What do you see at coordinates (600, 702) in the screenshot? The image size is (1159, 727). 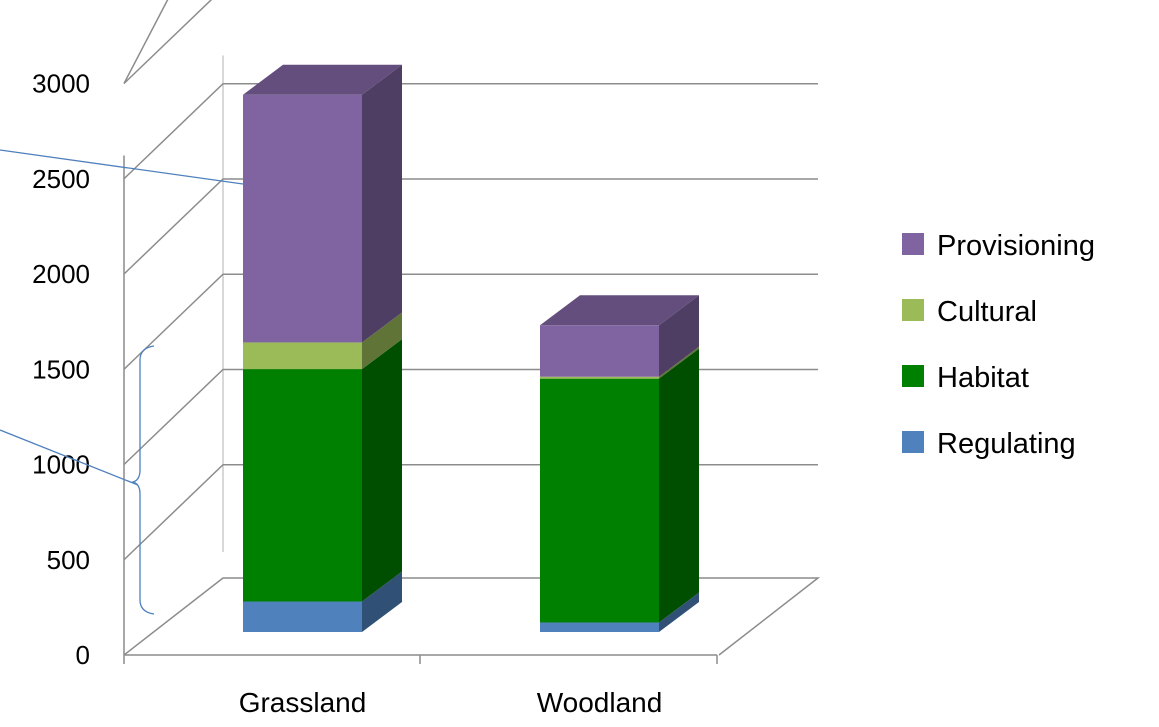 I see `category-label: Woodland` at bounding box center [600, 702].